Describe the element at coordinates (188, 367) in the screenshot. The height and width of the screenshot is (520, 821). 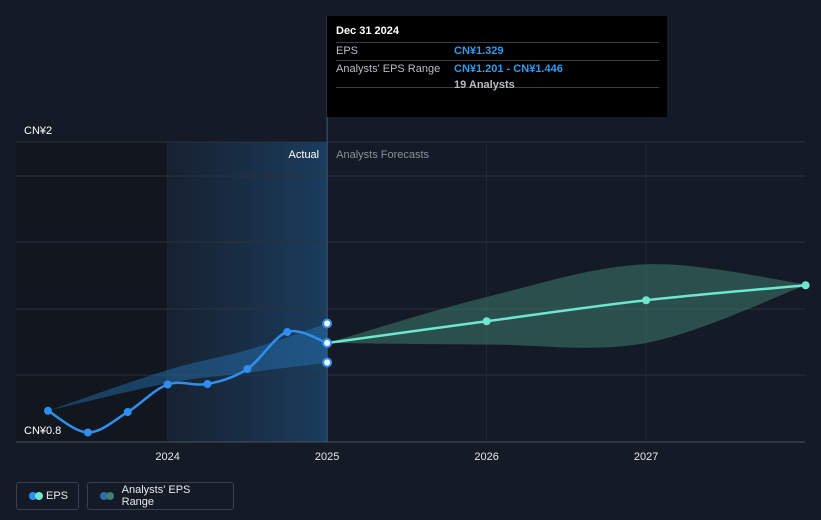
I see `actual-eps-range-band` at that location.